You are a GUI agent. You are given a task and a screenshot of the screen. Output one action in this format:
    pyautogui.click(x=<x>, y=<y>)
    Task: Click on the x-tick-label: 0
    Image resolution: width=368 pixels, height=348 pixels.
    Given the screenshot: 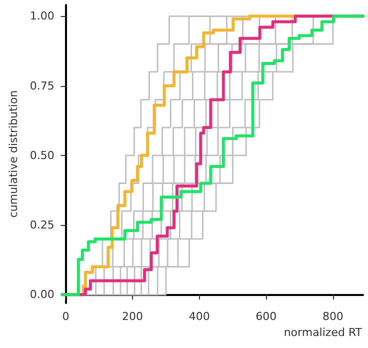 What is the action you would take?
    pyautogui.click(x=66, y=316)
    